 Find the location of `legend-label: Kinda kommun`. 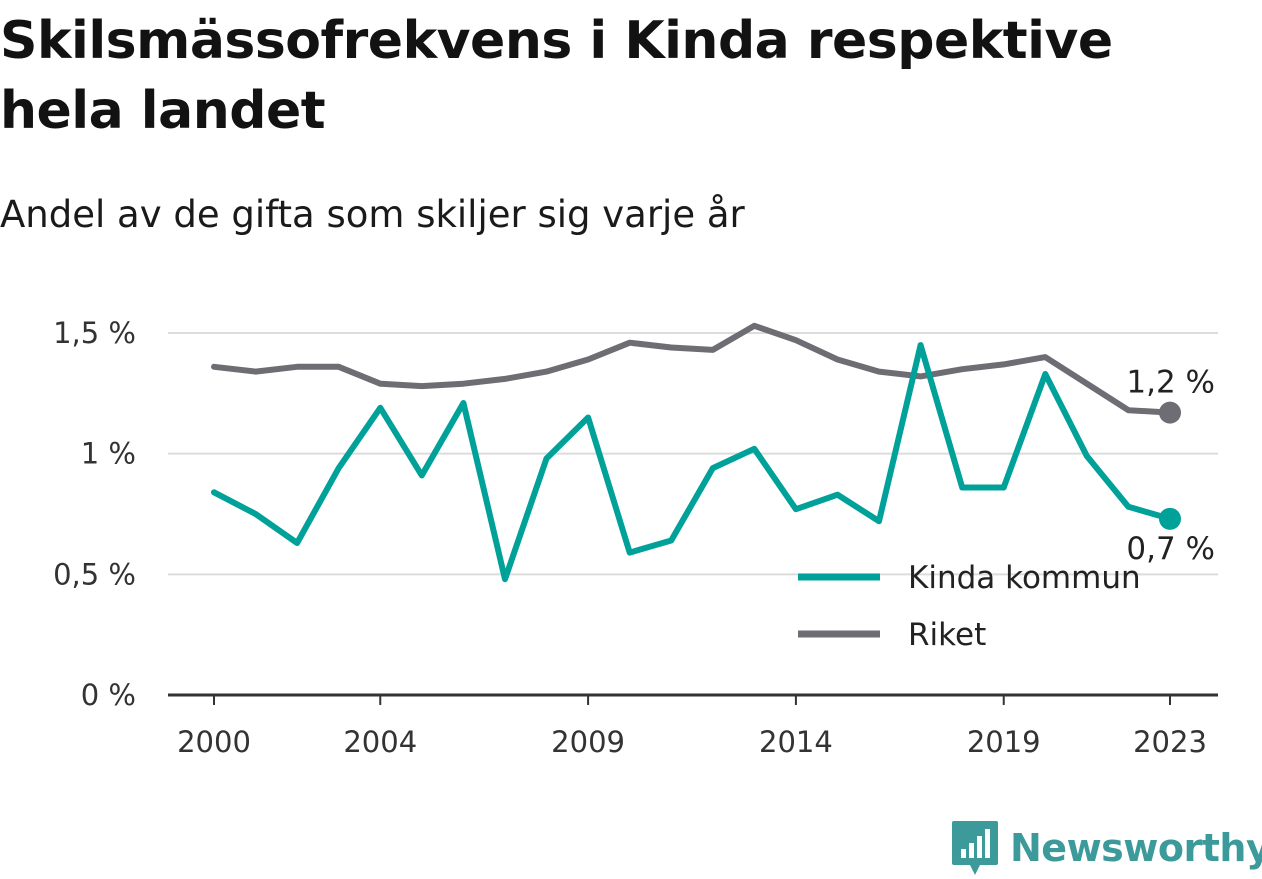

legend-label: Kinda kommun is located at coordinates (1024, 578).